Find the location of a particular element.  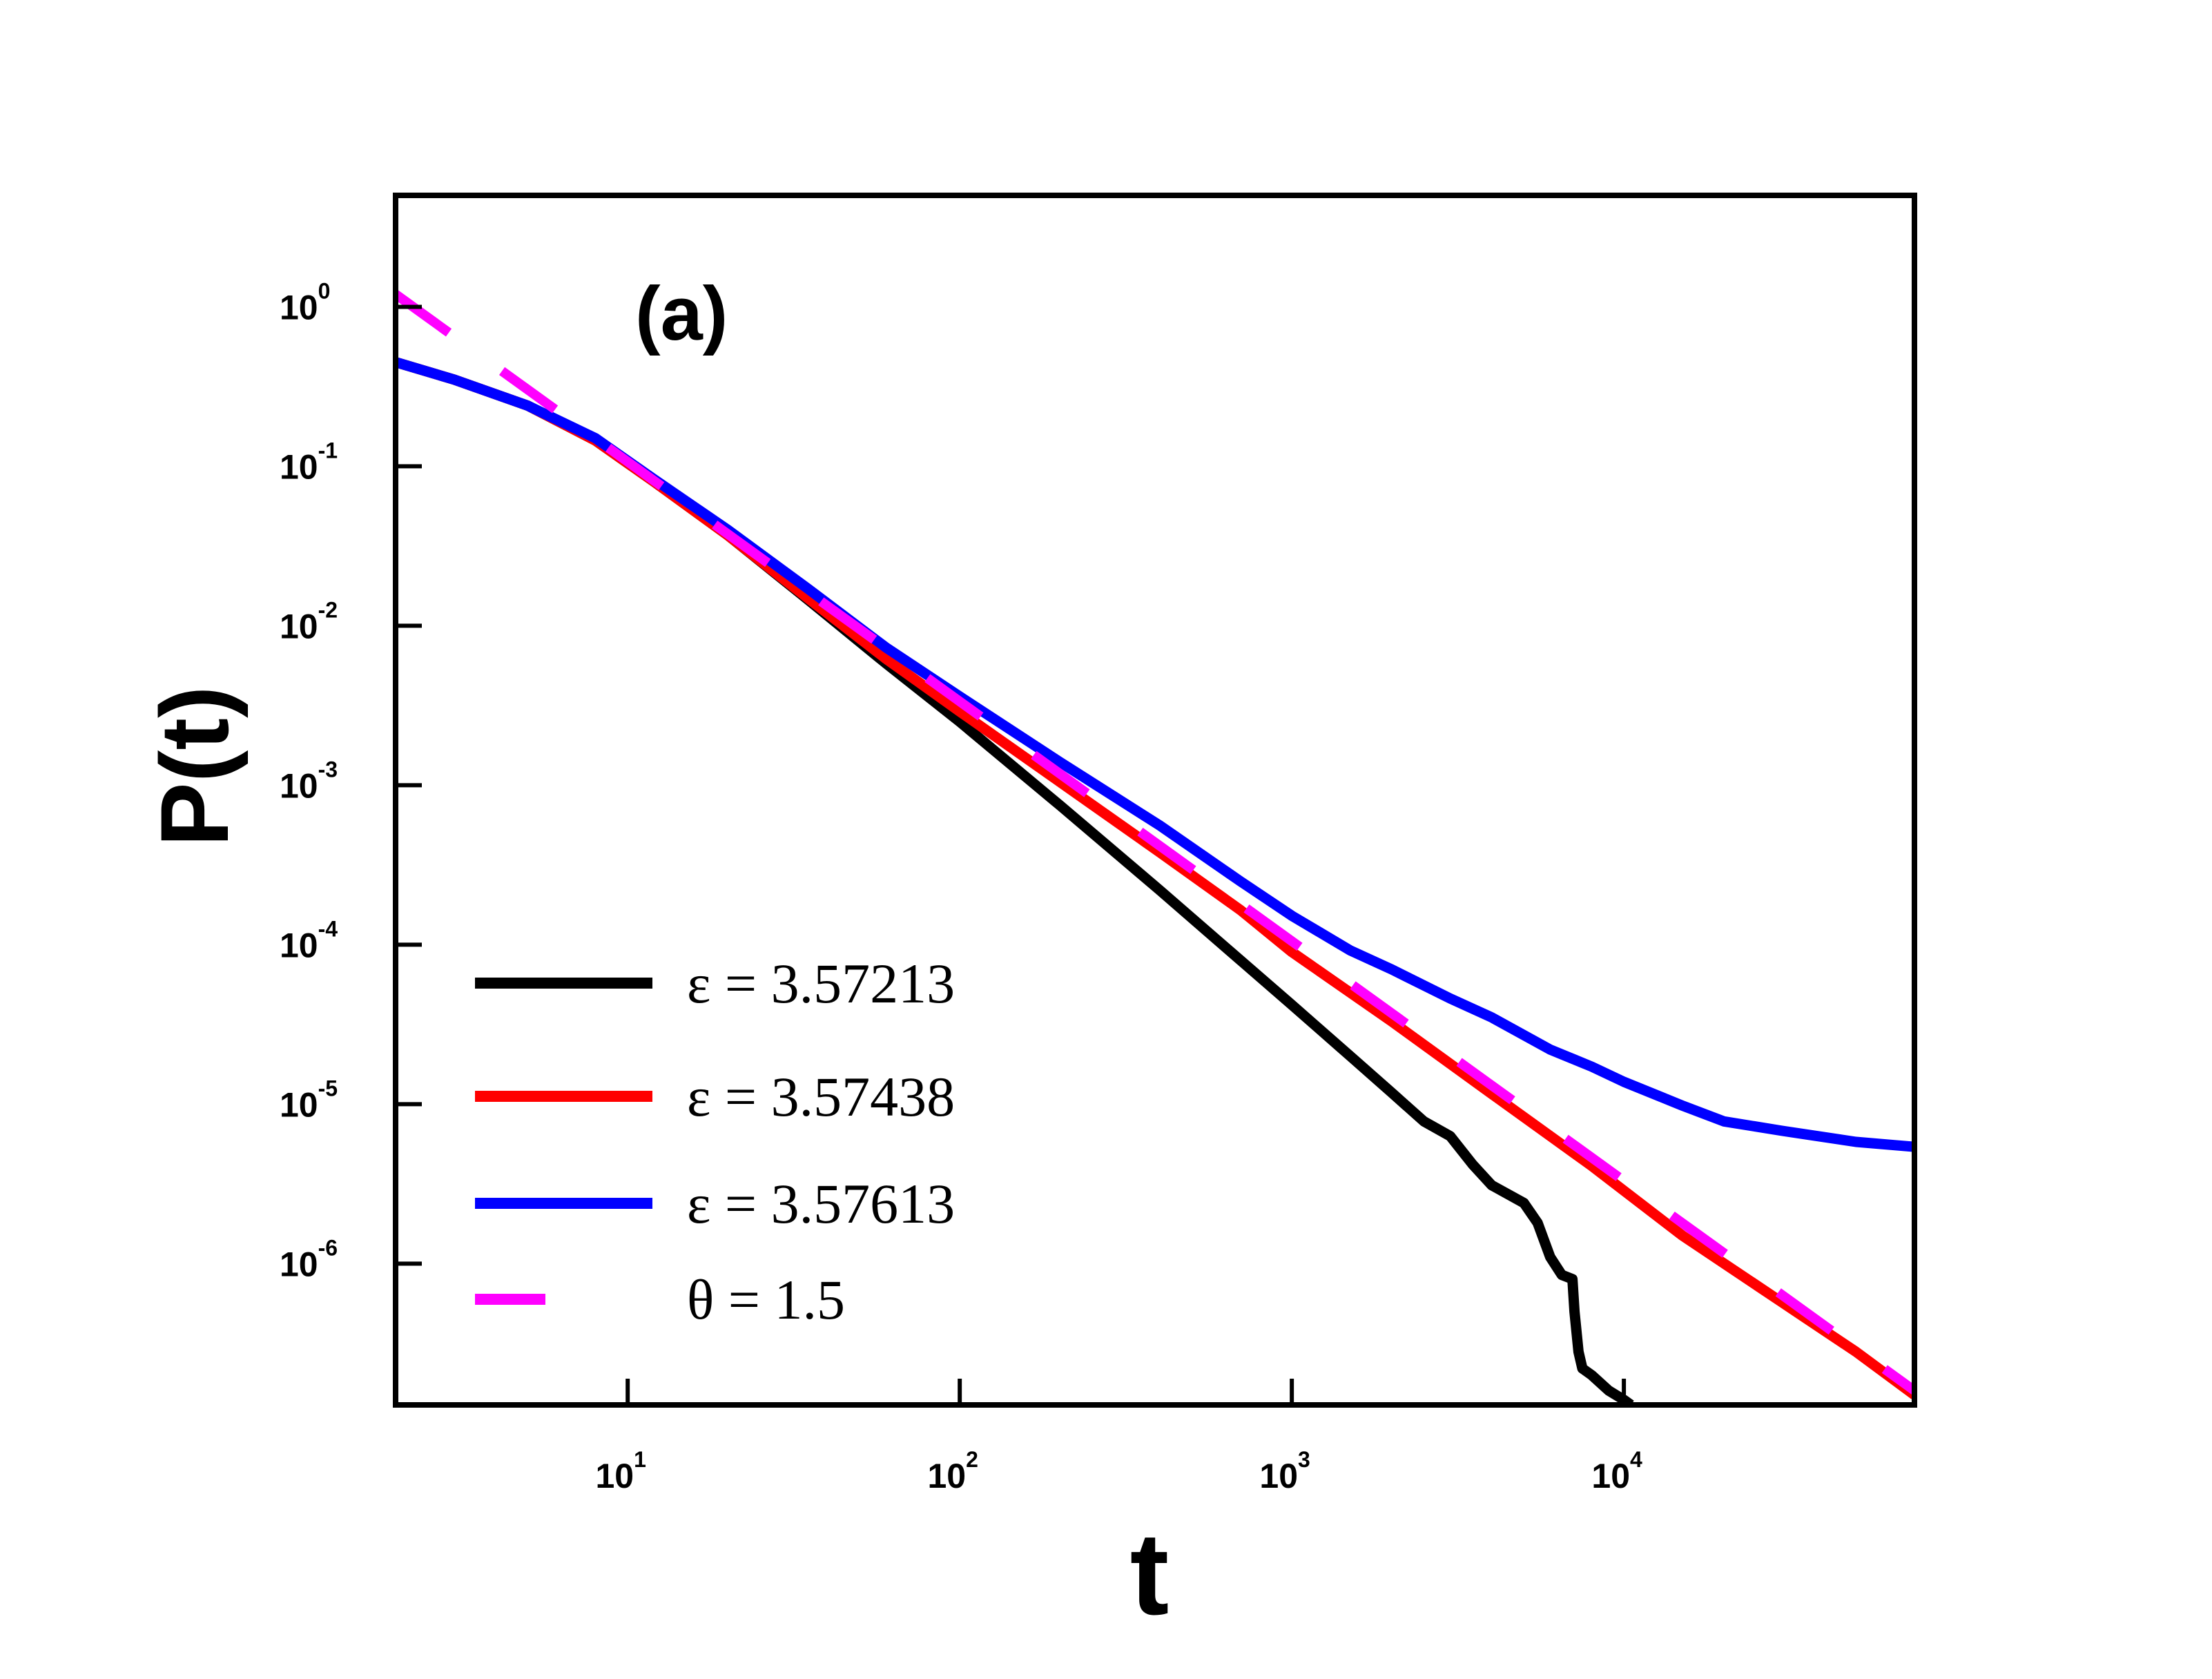

y-tick-label-5: 10⁻⁴ is located at coordinates (309, 940).